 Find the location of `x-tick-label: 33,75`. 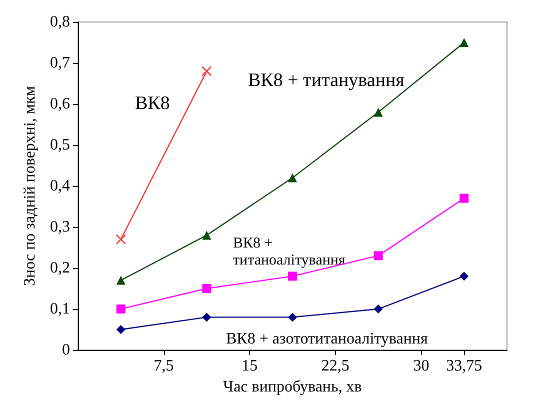

x-tick-label: 33,75 is located at coordinates (464, 366).